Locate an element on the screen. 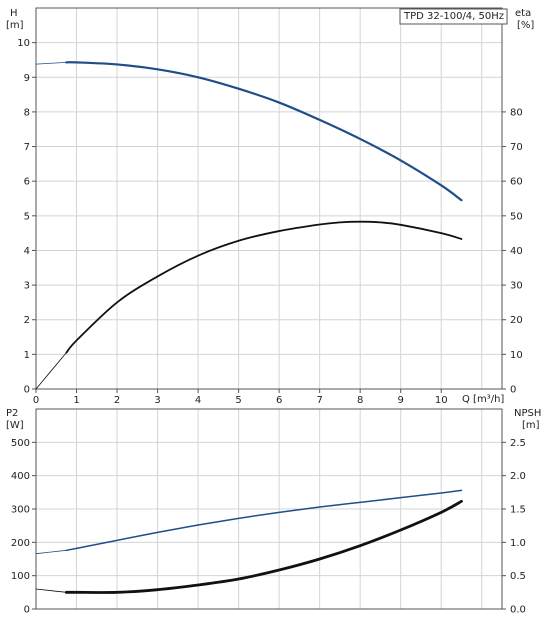  series-p2-line is located at coordinates (263, 546).